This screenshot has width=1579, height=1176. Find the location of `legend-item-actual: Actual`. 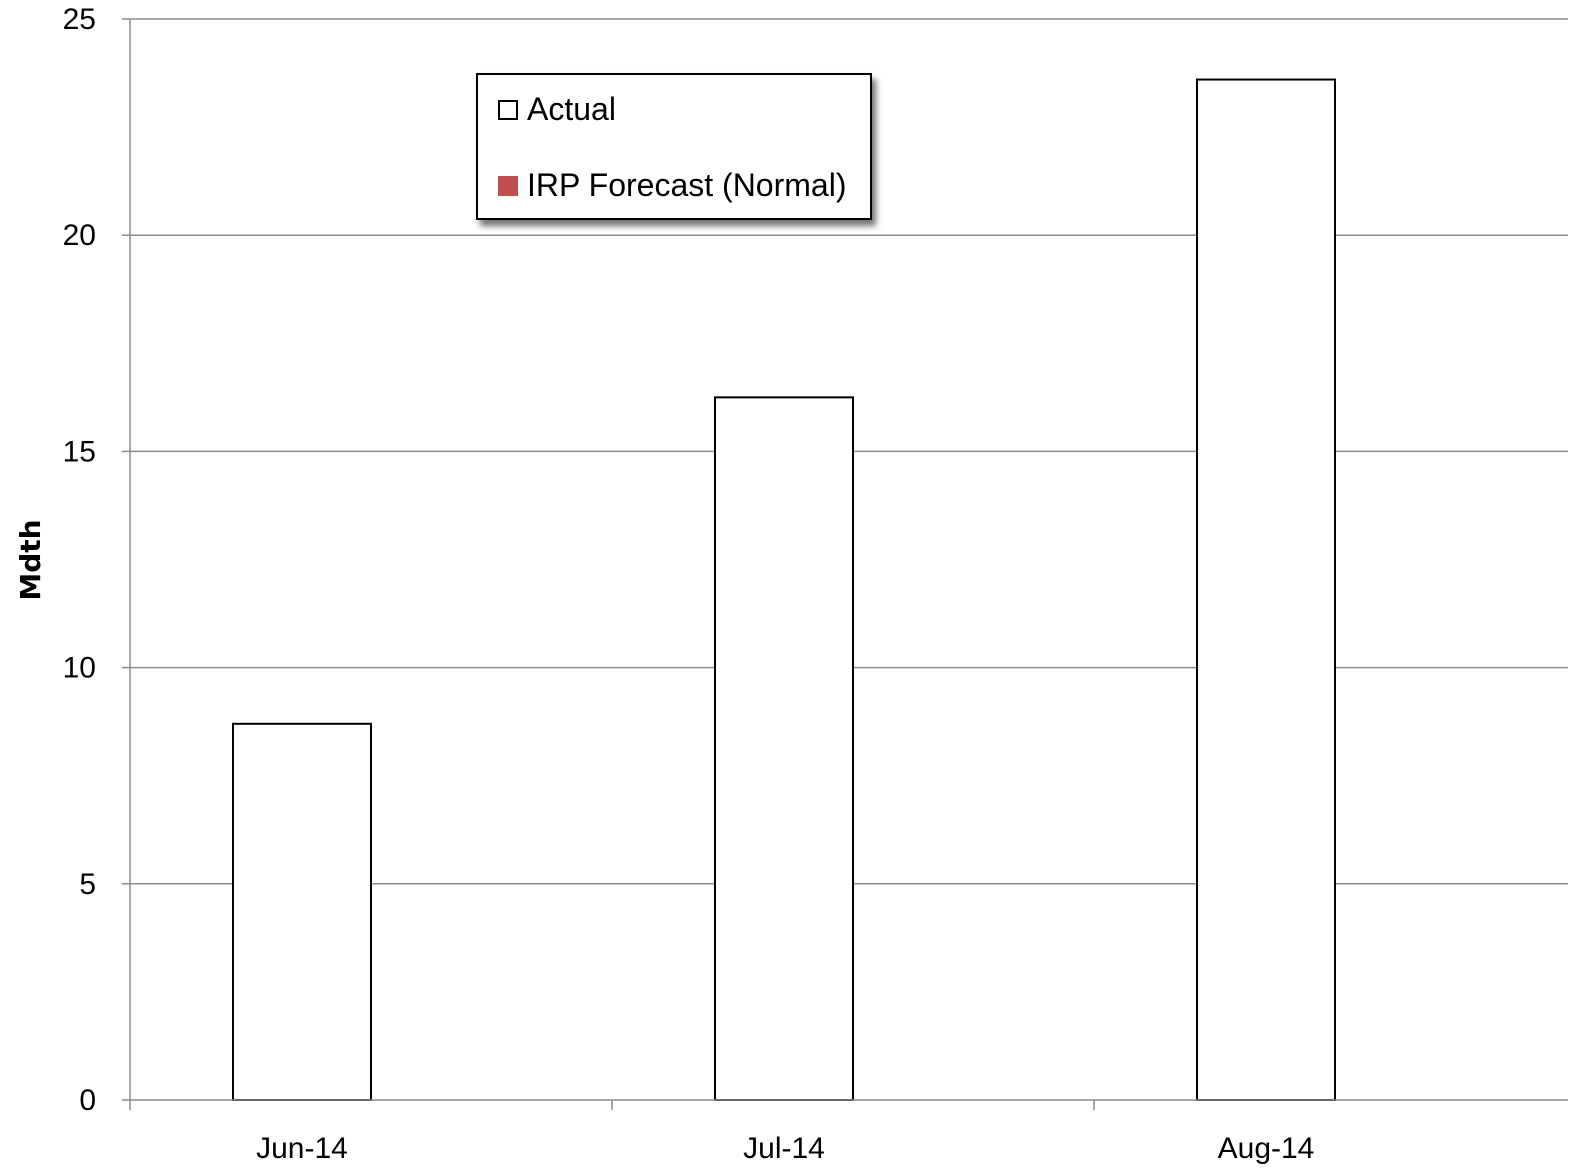

legend-item-actual: Actual is located at coordinates (557, 109).